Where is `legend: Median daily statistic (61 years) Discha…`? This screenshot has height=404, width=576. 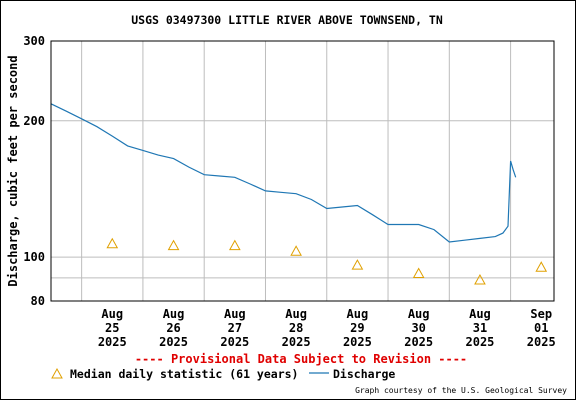 legend: Median daily statistic (61 years) Discha… is located at coordinates (223, 374).